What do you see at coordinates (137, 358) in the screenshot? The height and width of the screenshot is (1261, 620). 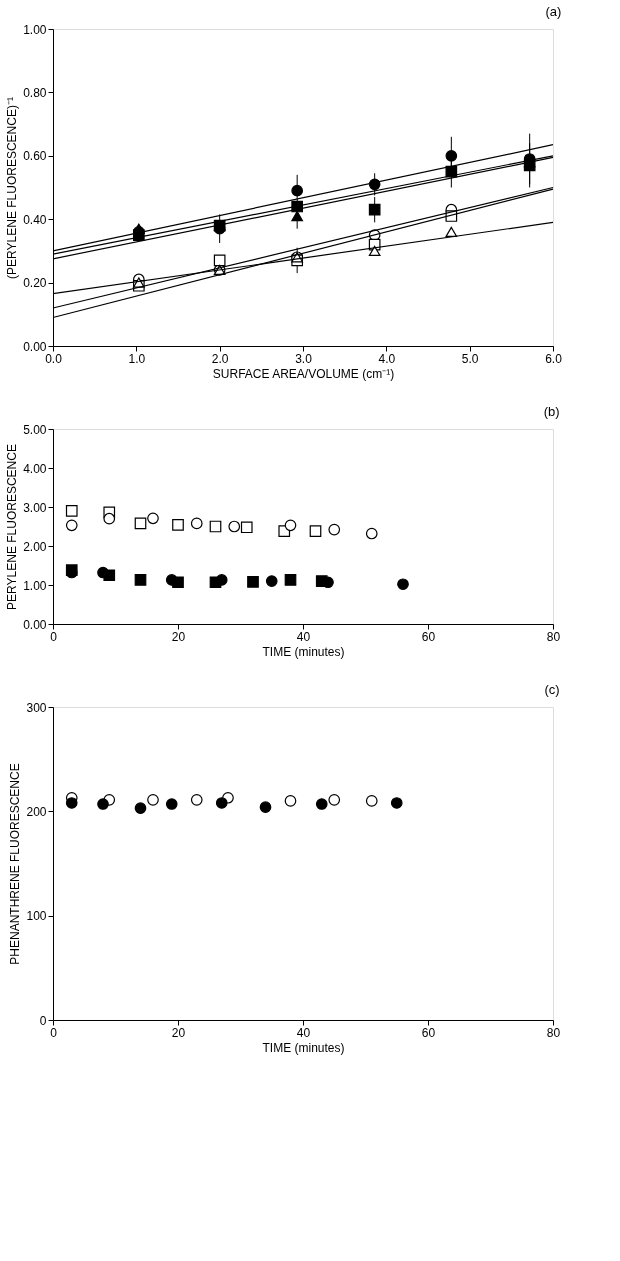 I see `x-tick-label: 1.0` at bounding box center [137, 358].